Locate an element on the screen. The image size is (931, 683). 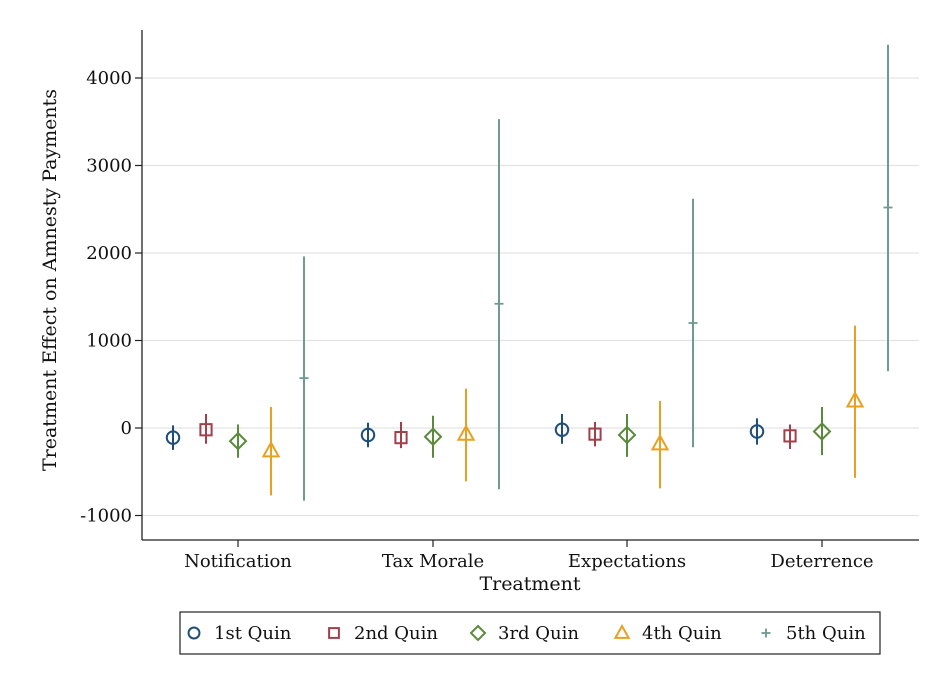
x-tick-label: Deterrence is located at coordinates (821, 561).